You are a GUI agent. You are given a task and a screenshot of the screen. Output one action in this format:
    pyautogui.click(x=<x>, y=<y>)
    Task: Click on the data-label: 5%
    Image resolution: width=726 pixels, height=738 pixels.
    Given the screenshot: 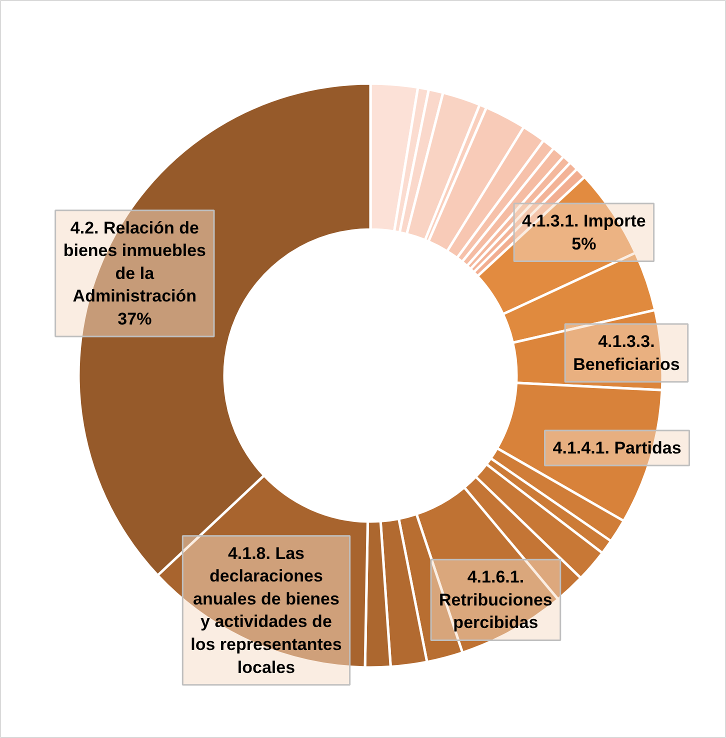 What is the action you would take?
    pyautogui.click(x=584, y=244)
    